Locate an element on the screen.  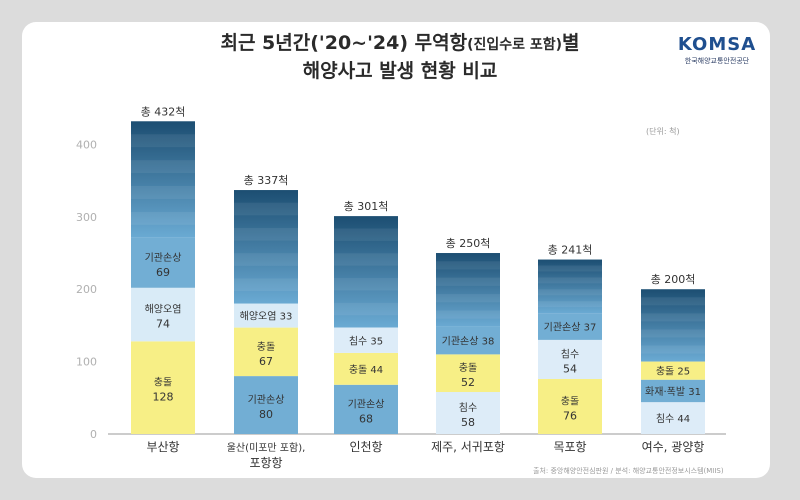
category-label: 목포항 is located at coordinates (569, 447).